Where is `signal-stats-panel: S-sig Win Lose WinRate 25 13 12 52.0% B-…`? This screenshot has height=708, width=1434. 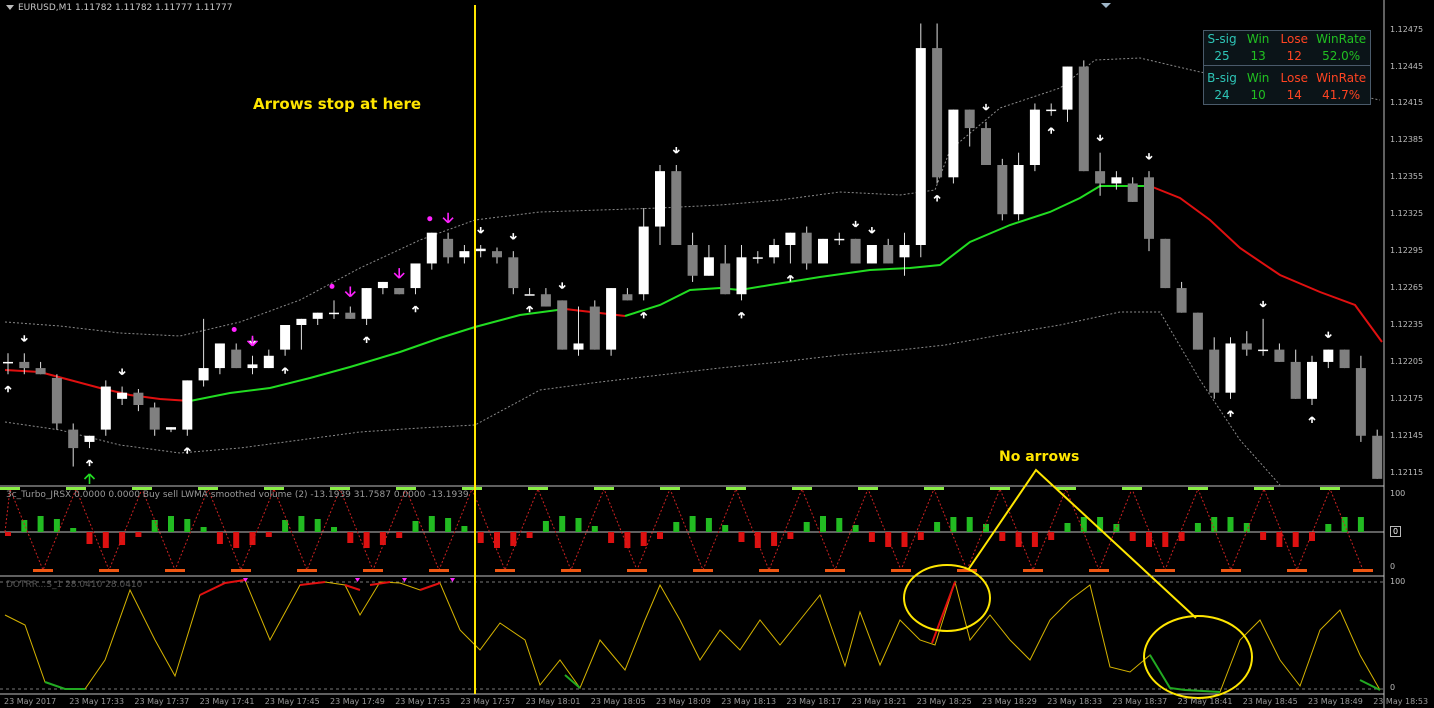 signal-stats-panel: S-sig Win Lose WinRate 25 13 12 52.0% B-… is located at coordinates (1287, 67).